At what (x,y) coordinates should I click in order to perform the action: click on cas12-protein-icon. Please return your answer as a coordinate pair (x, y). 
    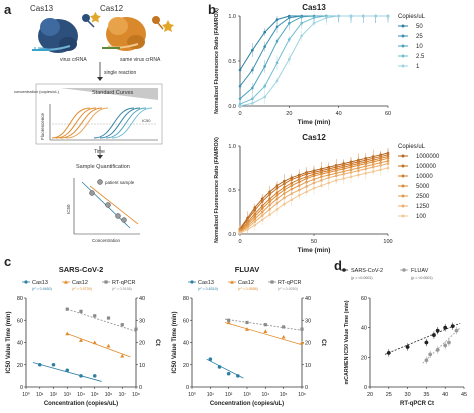
    Looking at the image, I should click on (124, 34).